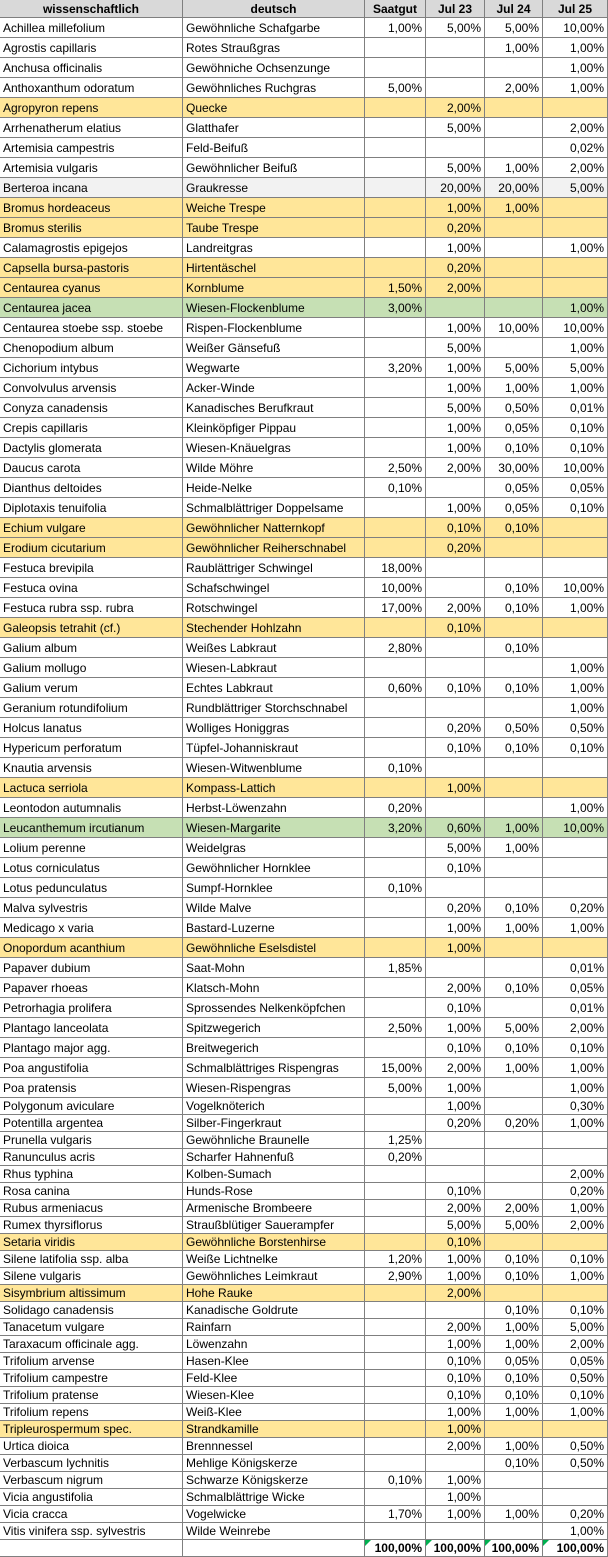  Describe the element at coordinates (274, 1463) in the screenshot. I see `text-cell: Mehlige Königskerze` at that location.